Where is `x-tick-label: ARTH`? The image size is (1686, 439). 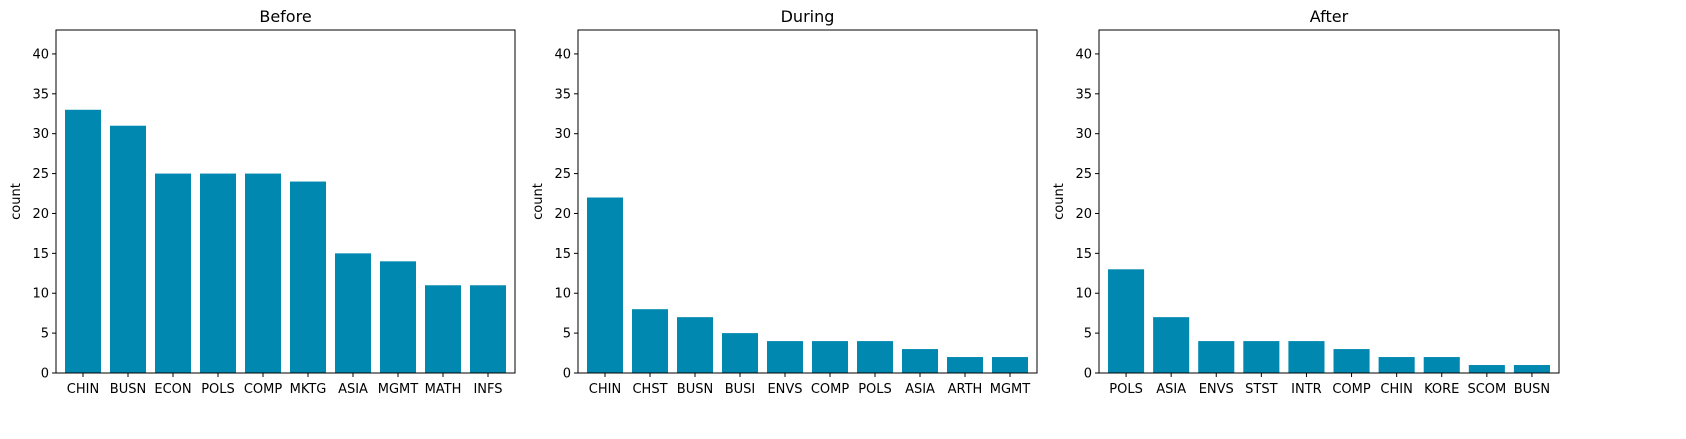
x-tick-label: ARTH is located at coordinates (965, 389).